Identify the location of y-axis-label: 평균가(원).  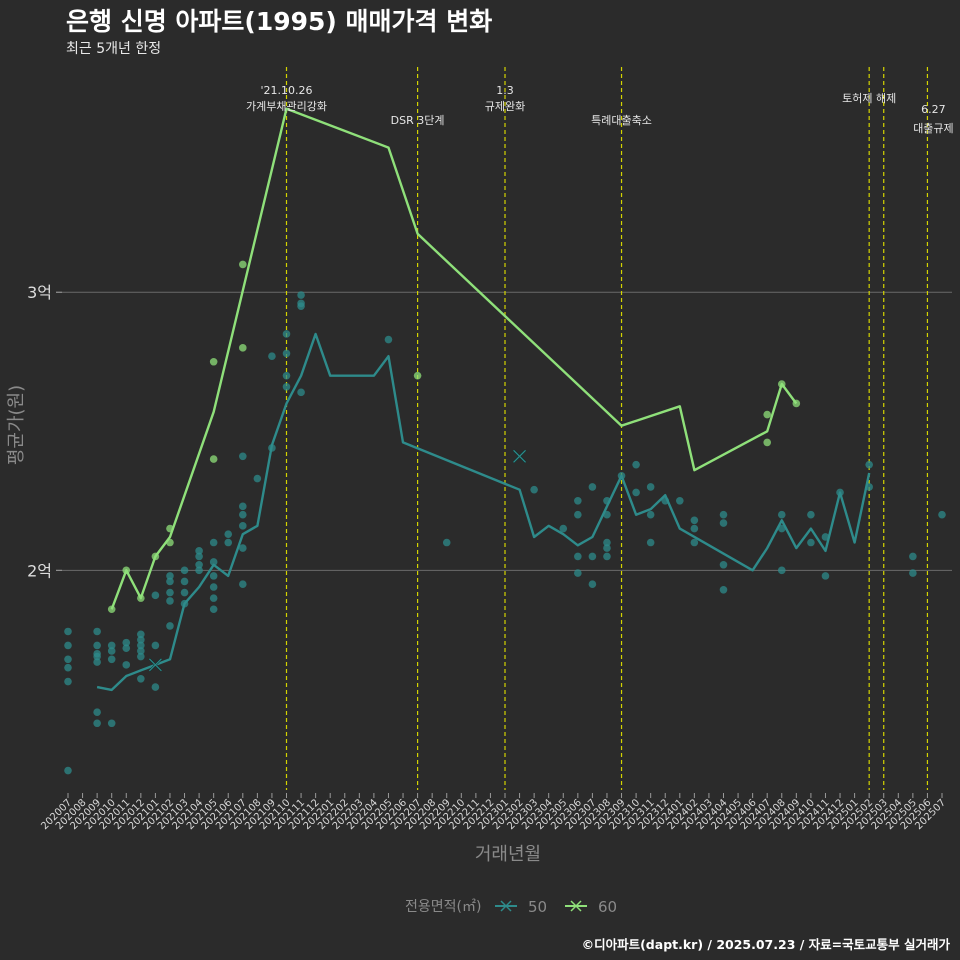
(16, 425).